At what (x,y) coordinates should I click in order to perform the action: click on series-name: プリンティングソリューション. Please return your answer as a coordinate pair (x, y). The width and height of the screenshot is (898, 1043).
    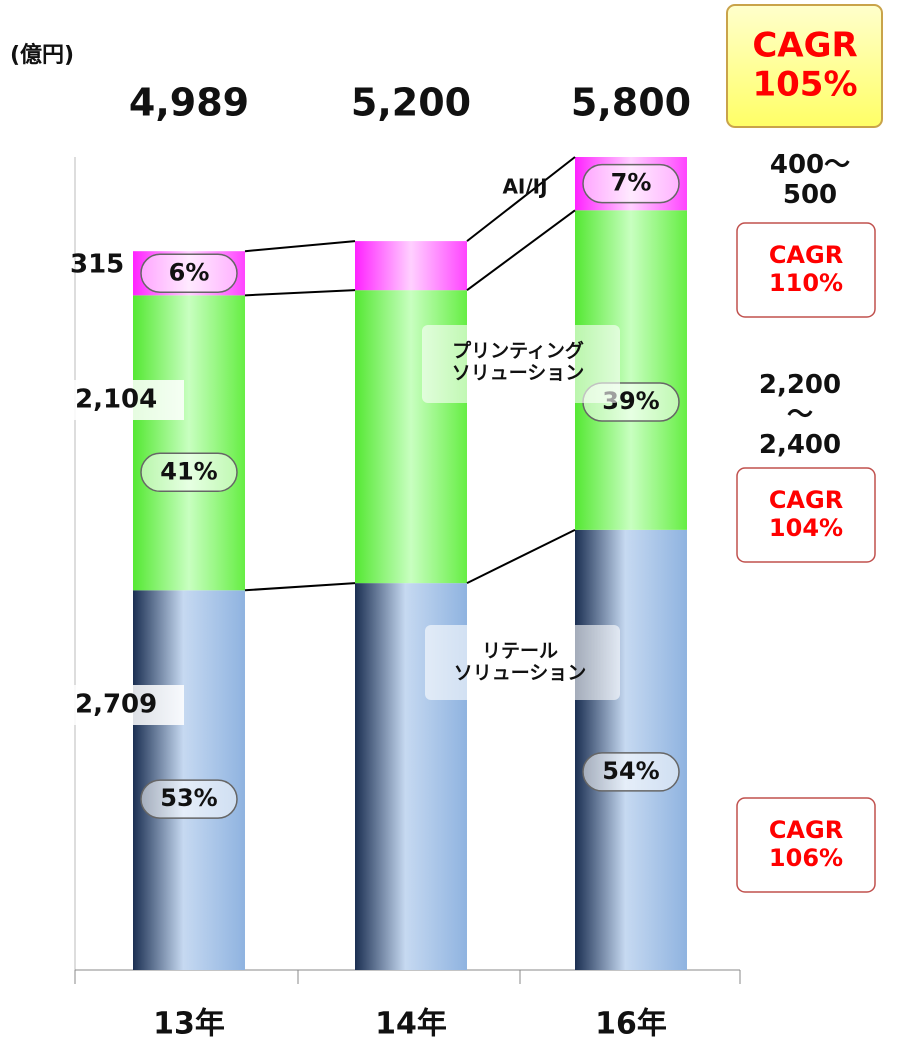
    Looking at the image, I should click on (518, 361).